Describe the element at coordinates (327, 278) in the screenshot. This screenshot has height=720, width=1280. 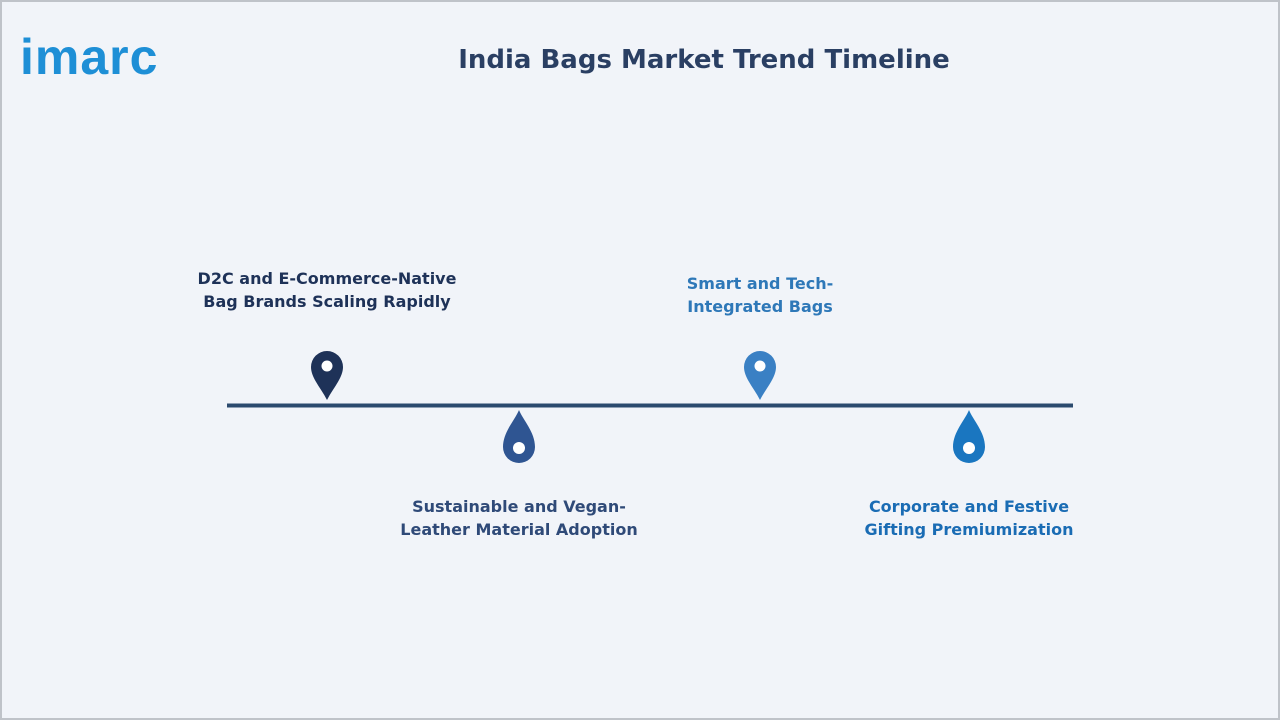
I see `item-label: D2C and E-Commerce-Native` at that location.